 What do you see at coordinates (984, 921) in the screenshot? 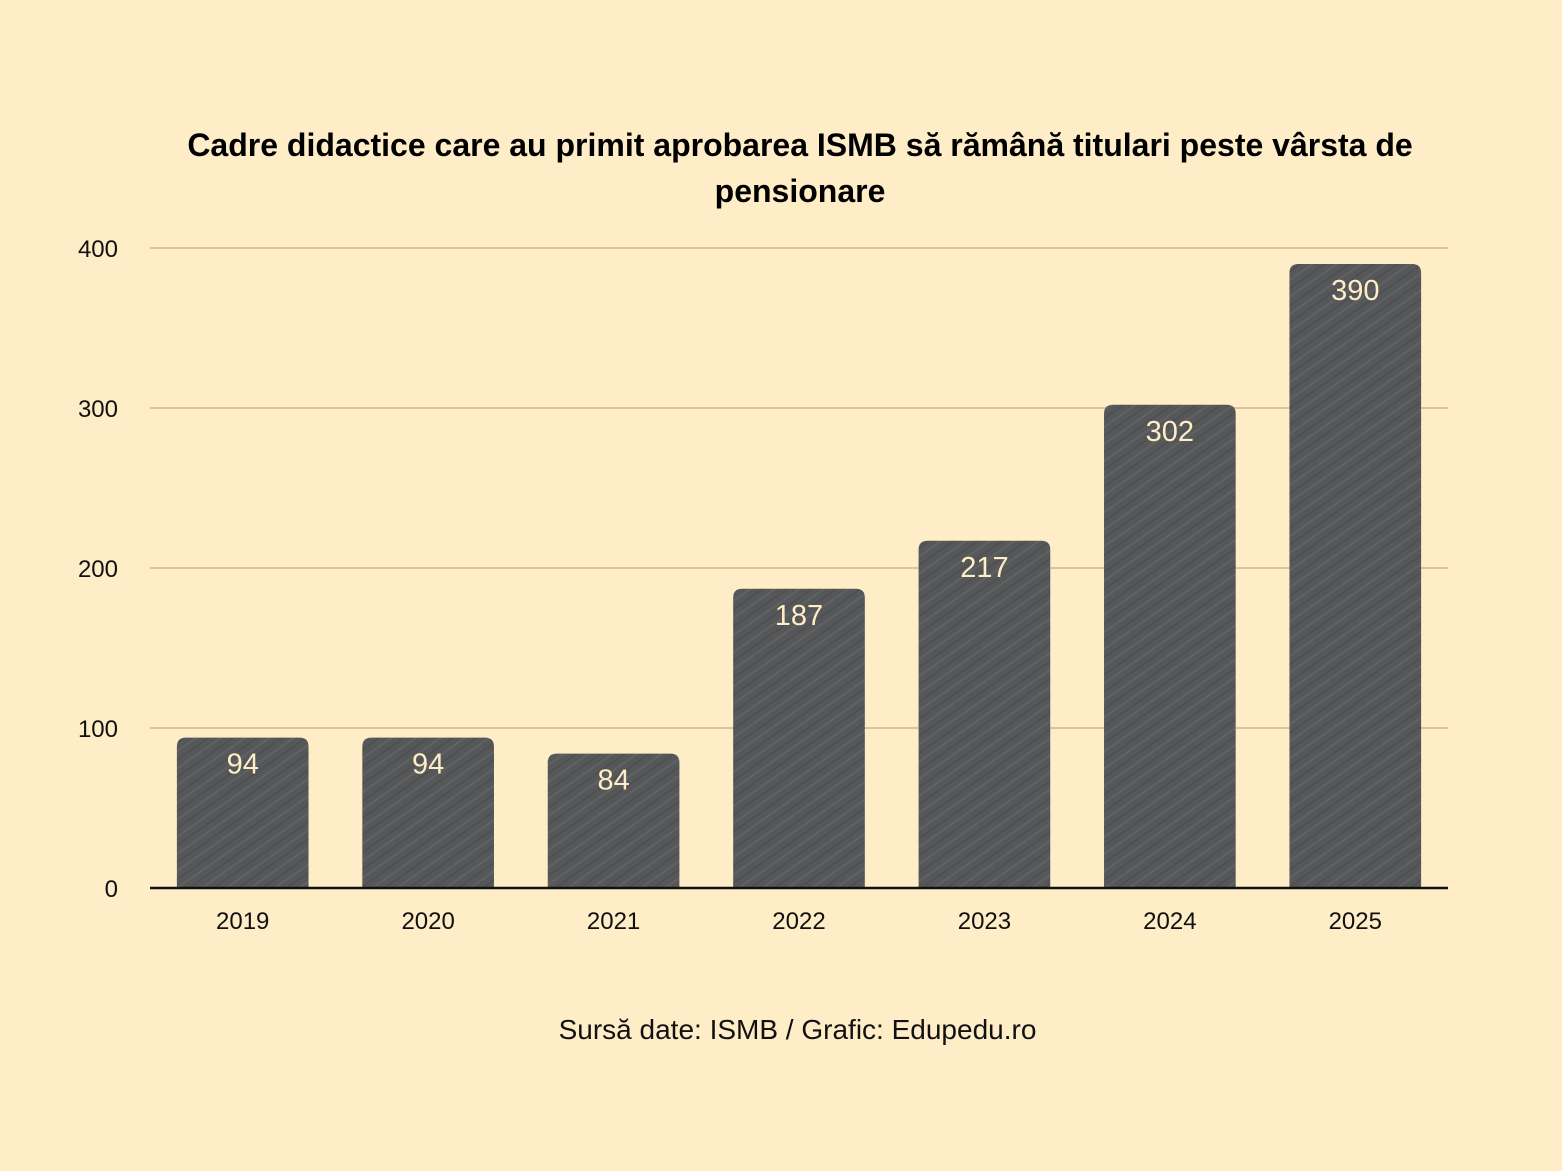
I see `x-tick-label: 2023` at bounding box center [984, 921].